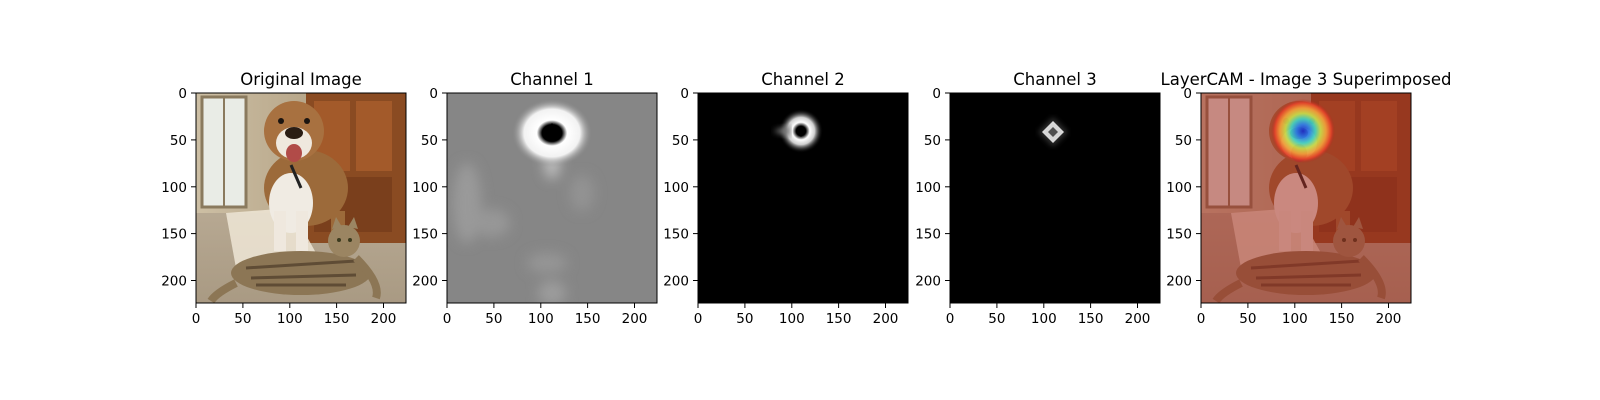 Image resolution: width=1600 pixels, height=400 pixels. I want to click on photo-dog-cat, so click(301, 198).